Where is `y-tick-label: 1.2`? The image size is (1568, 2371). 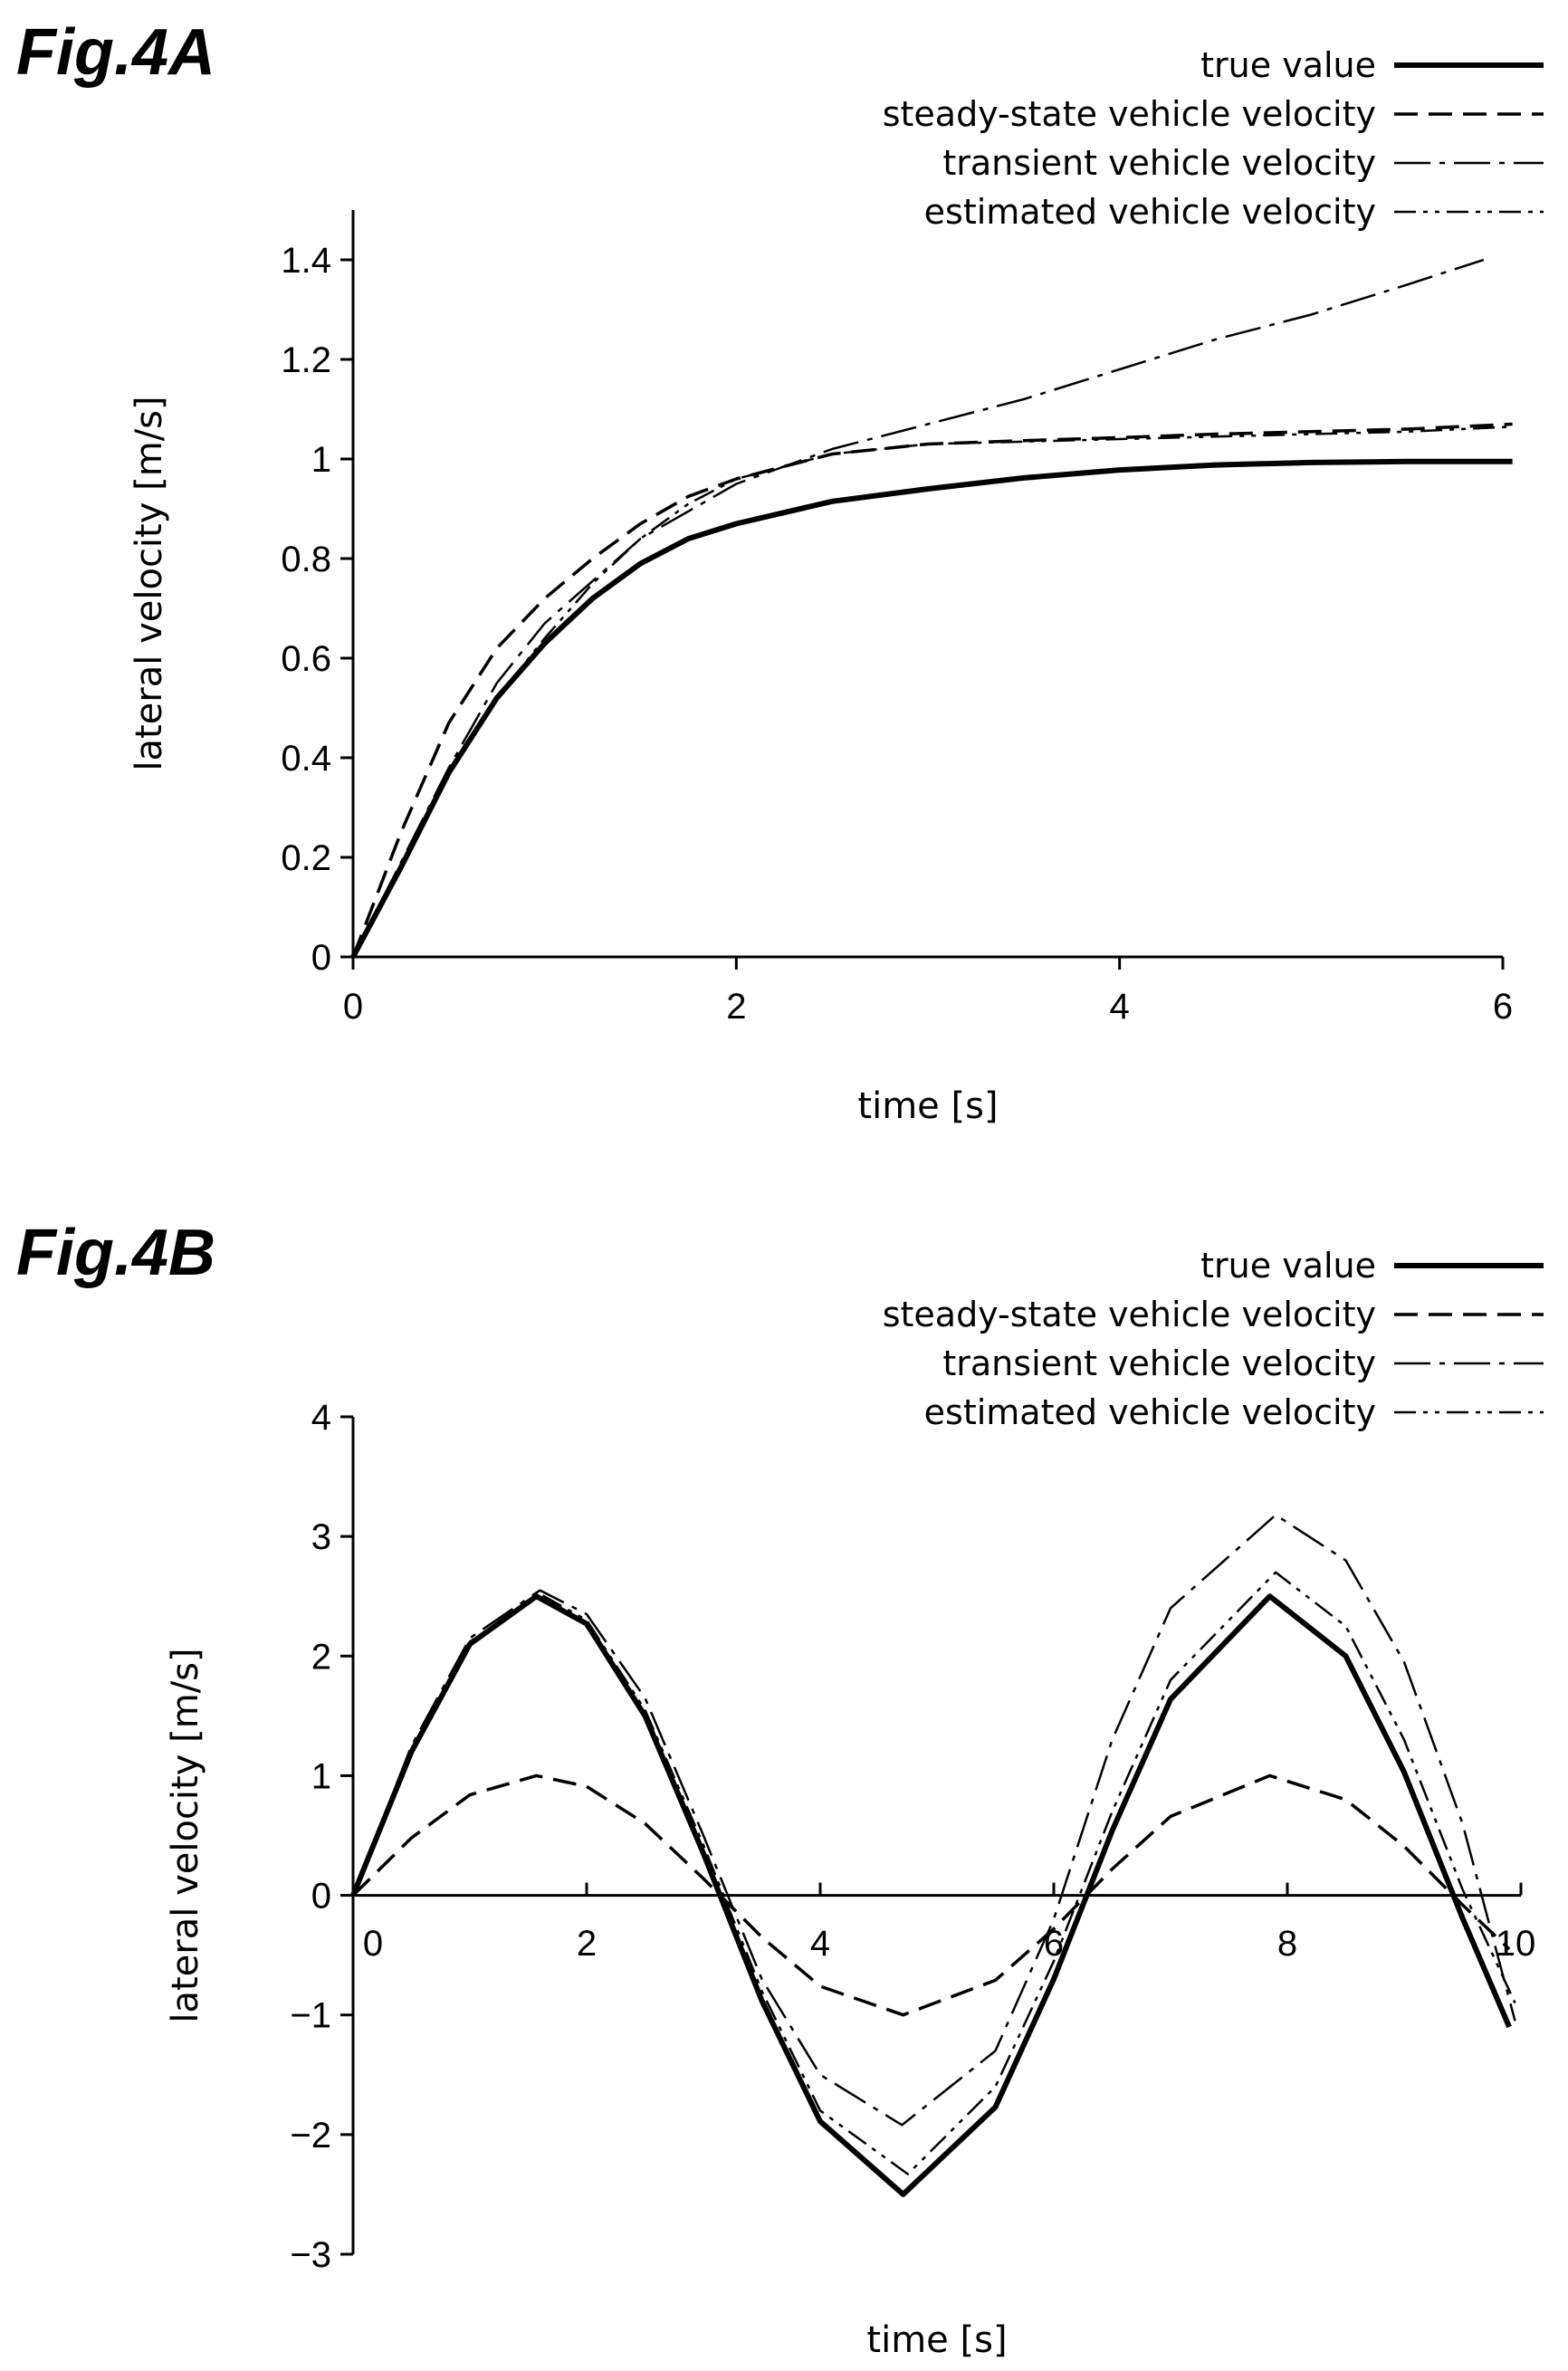
y-tick-label: 1.2 is located at coordinates (306, 360).